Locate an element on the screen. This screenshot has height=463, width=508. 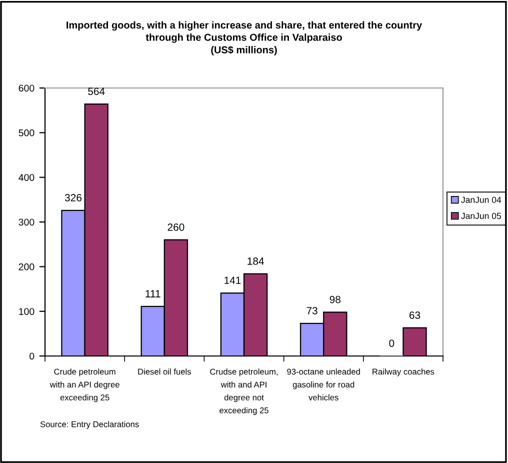
chart-title: Imported goods, with a higher increase and share, that entered the country through the Customs Office in Valparaiso (US$ millions) is located at coordinates (244, 38).